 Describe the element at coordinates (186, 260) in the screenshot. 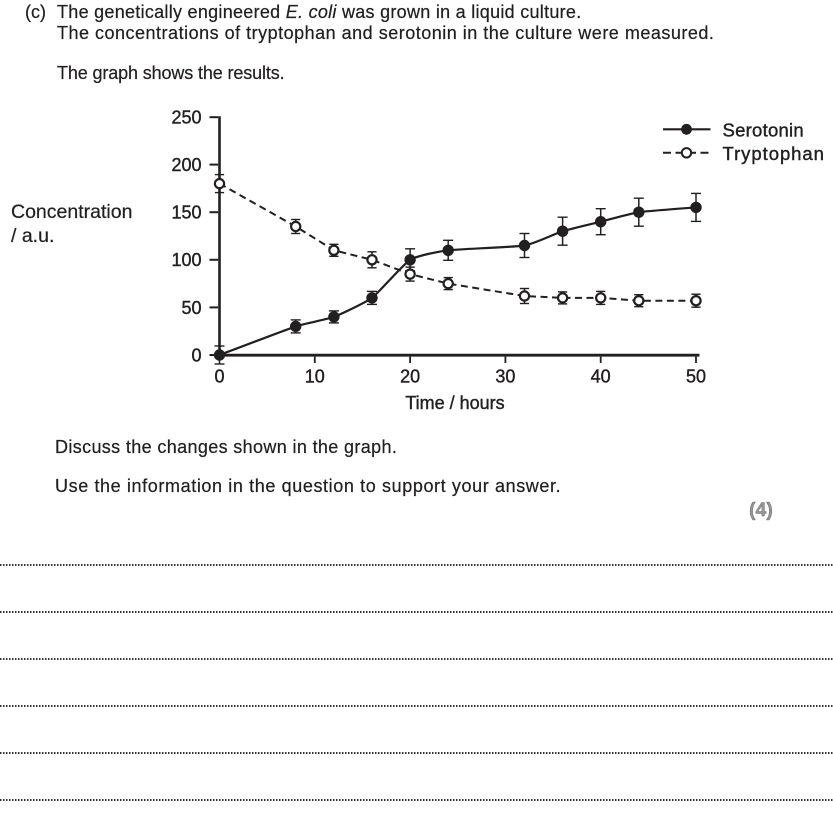

I see `svg-text: 100` at that location.